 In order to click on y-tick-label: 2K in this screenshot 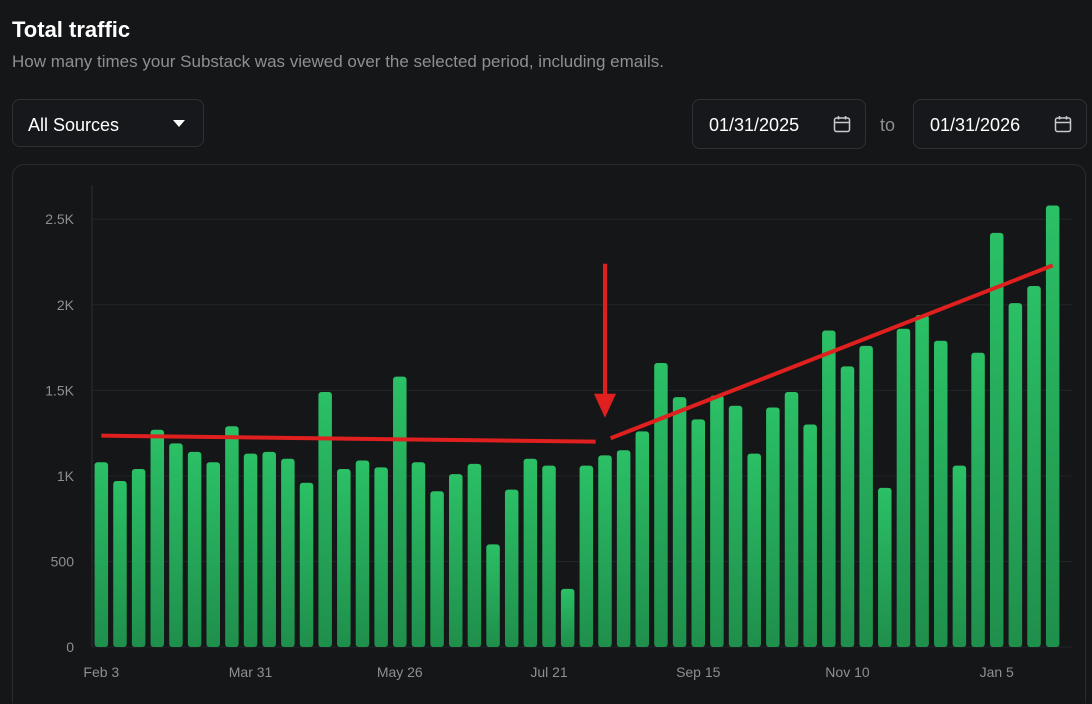, I will do `click(66, 305)`.